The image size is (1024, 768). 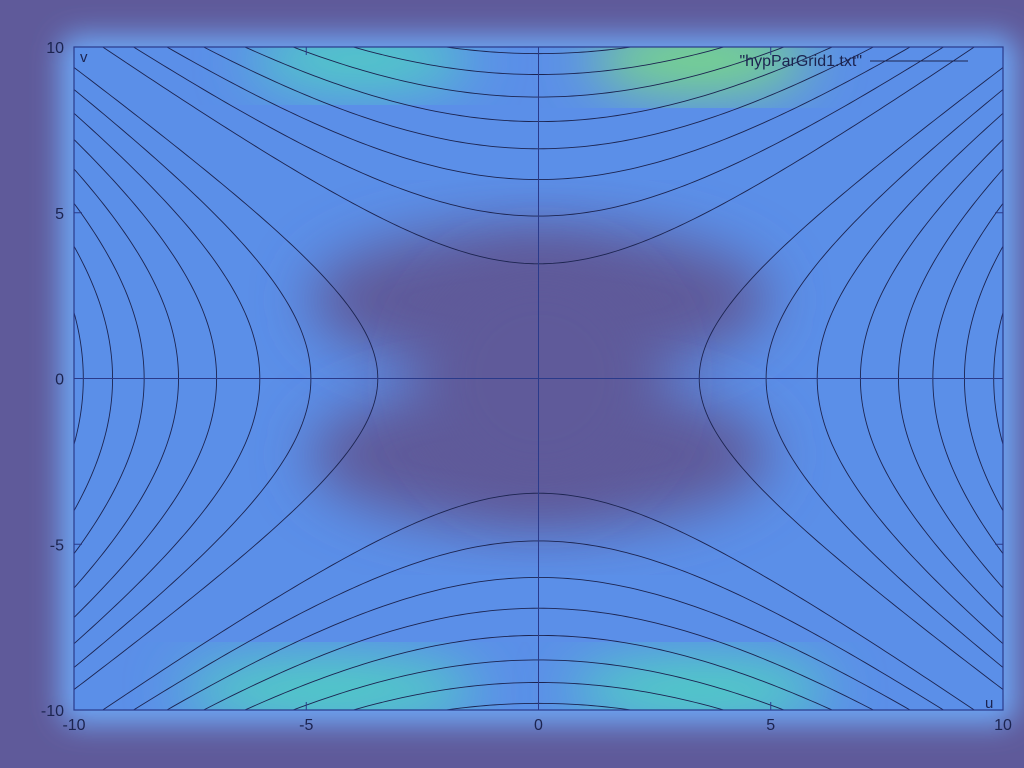 What do you see at coordinates (989, 703) in the screenshot?
I see `x-axis-letter: u` at bounding box center [989, 703].